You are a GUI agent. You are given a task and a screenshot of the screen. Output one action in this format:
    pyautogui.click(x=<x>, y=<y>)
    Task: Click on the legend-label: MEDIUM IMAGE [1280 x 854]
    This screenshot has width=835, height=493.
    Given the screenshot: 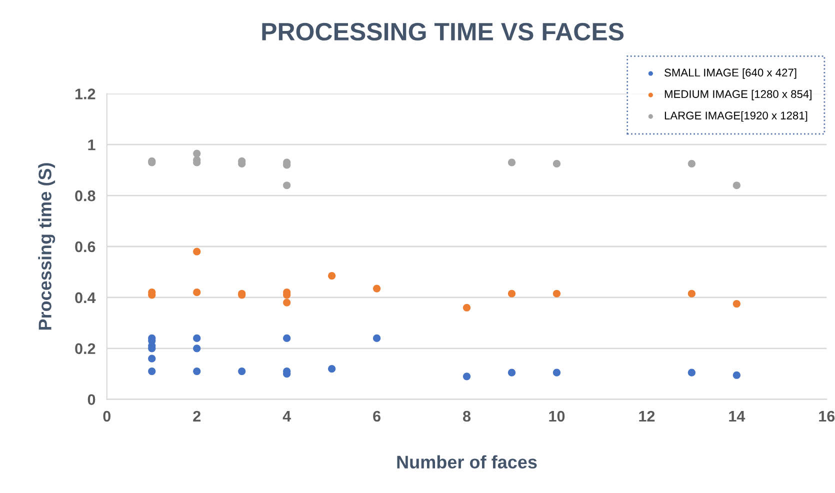 What is the action you would take?
    pyautogui.click(x=738, y=95)
    